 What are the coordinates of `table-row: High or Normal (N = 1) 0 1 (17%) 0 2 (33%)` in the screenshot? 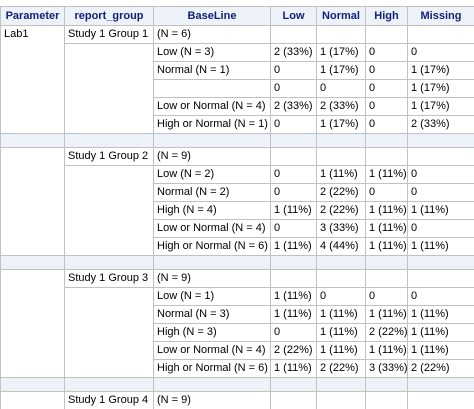 It's located at (237, 124).